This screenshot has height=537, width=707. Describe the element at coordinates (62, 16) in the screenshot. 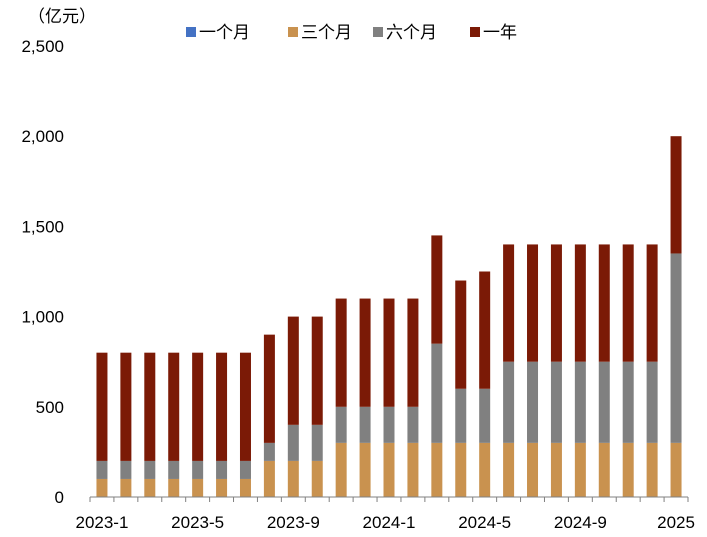

I see `y-axis-unit-label: （亿元）` at that location.